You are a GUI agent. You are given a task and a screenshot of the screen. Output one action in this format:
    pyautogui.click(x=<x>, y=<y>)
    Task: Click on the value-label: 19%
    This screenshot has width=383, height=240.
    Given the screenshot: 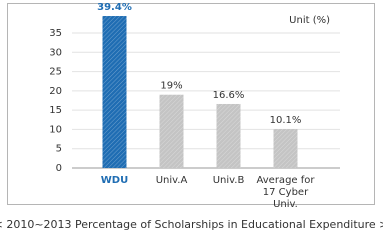 What is the action you would take?
    pyautogui.click(x=171, y=86)
    